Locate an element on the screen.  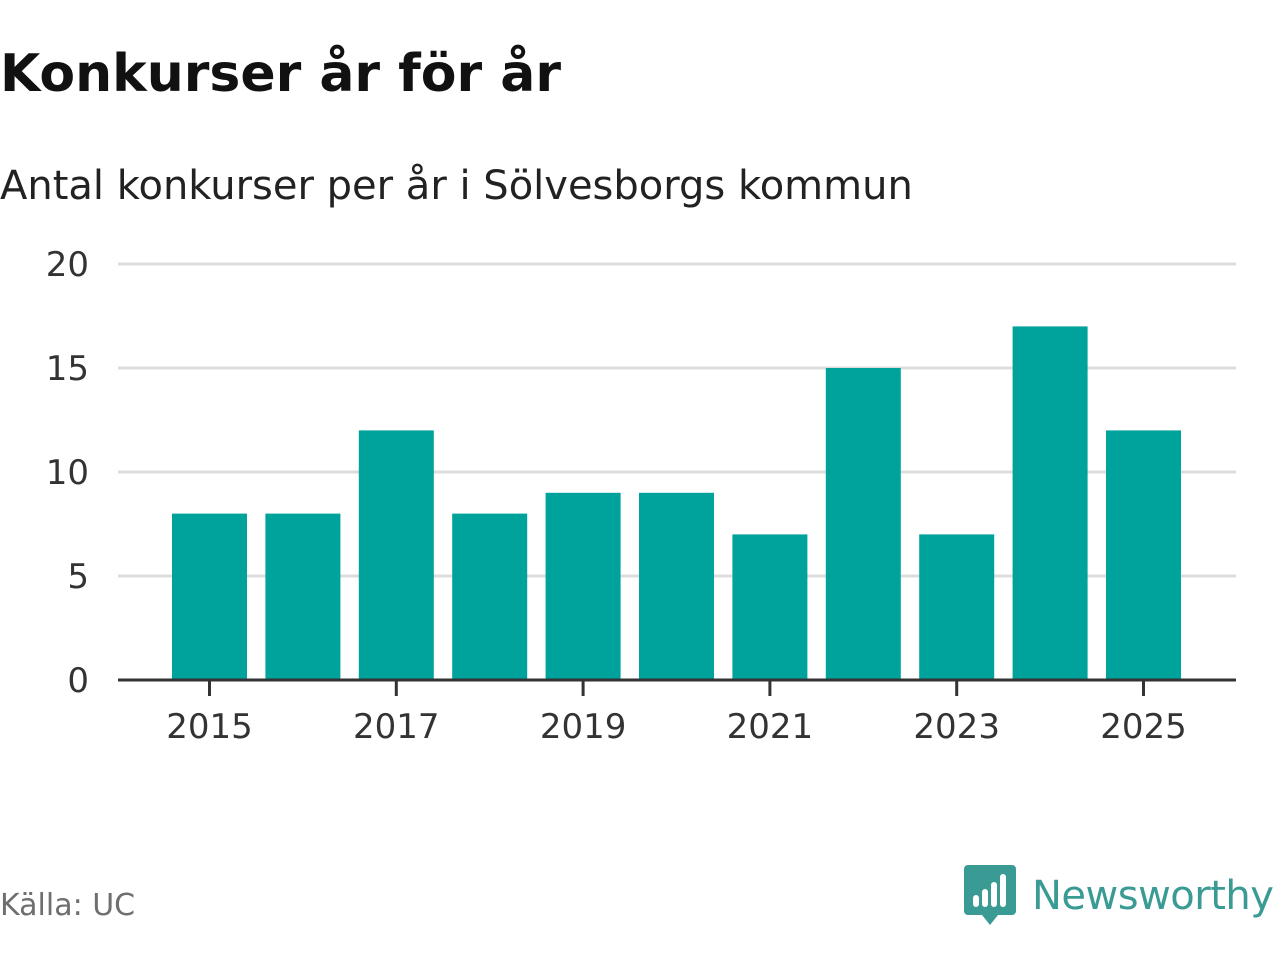
bar-2021 is located at coordinates (770, 607).